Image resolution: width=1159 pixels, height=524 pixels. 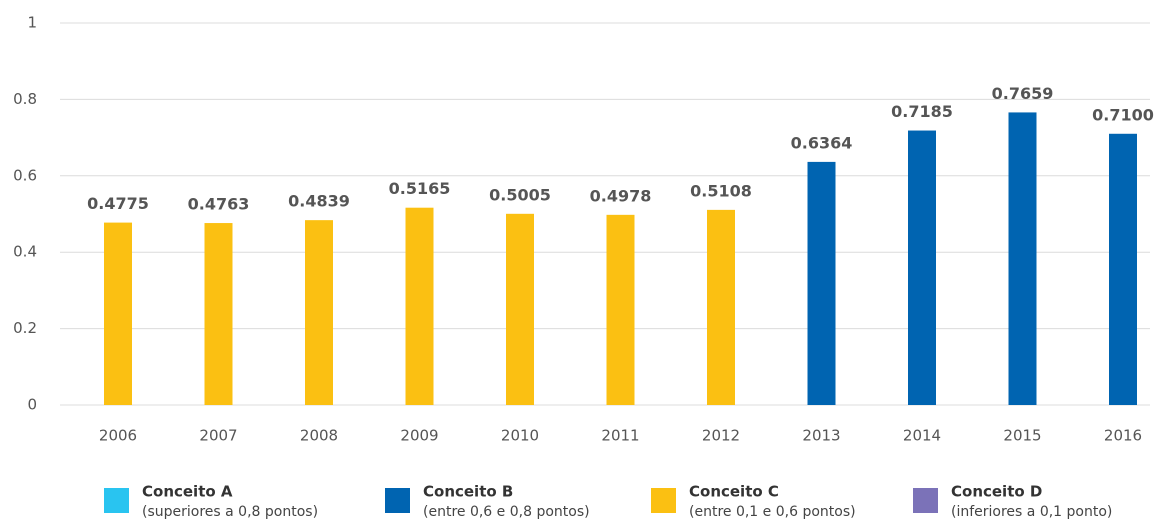 What do you see at coordinates (419, 436) in the screenshot?
I see `x-tick-label: 2009` at bounding box center [419, 436].